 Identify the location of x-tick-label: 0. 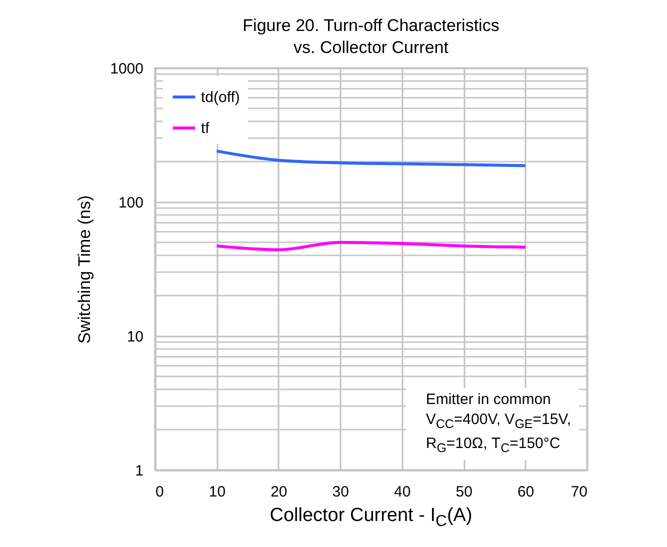
(160, 492).